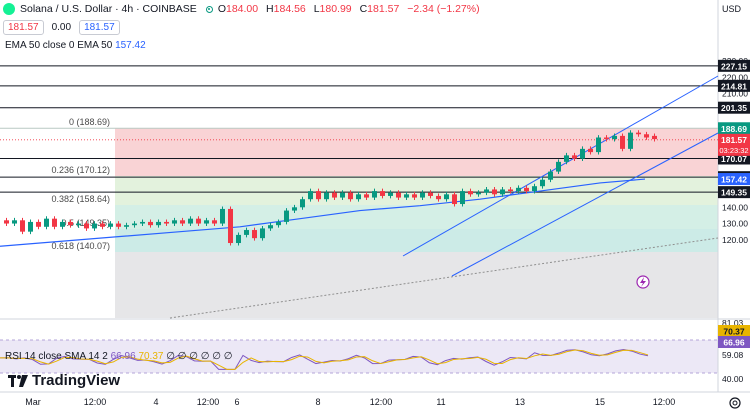 The width and height of the screenshot is (750, 412). What do you see at coordinates (735, 94) in the screenshot?
I see `price-tick: 210.00` at bounding box center [735, 94].